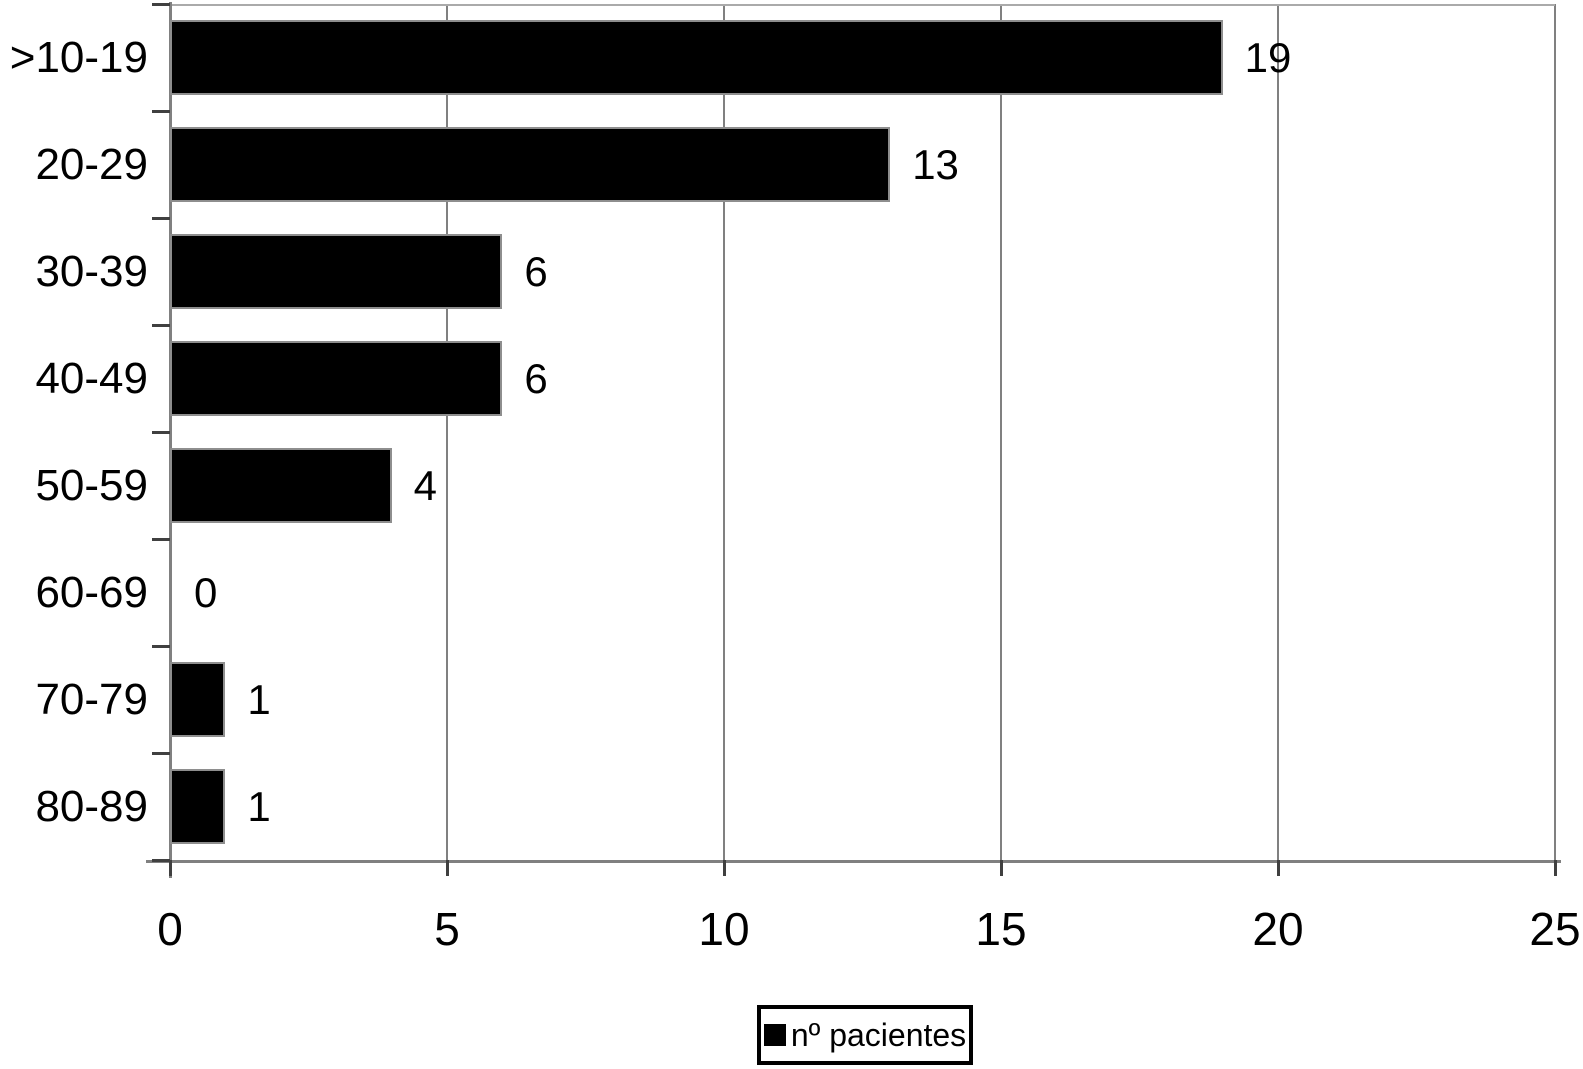 The width and height of the screenshot is (1583, 1069). Describe the element at coordinates (91, 485) in the screenshot. I see `y-axis-label: 50-59` at that location.